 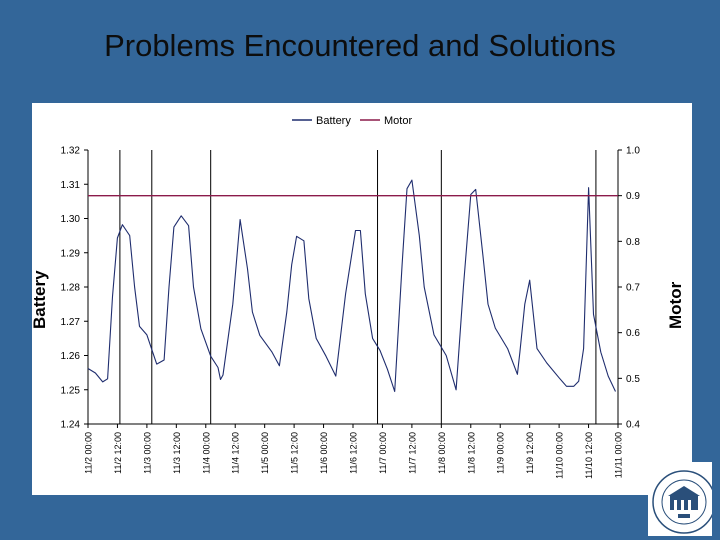 I want to click on x-axis-tick-label: 11/2 12:00, so click(x=118, y=453).